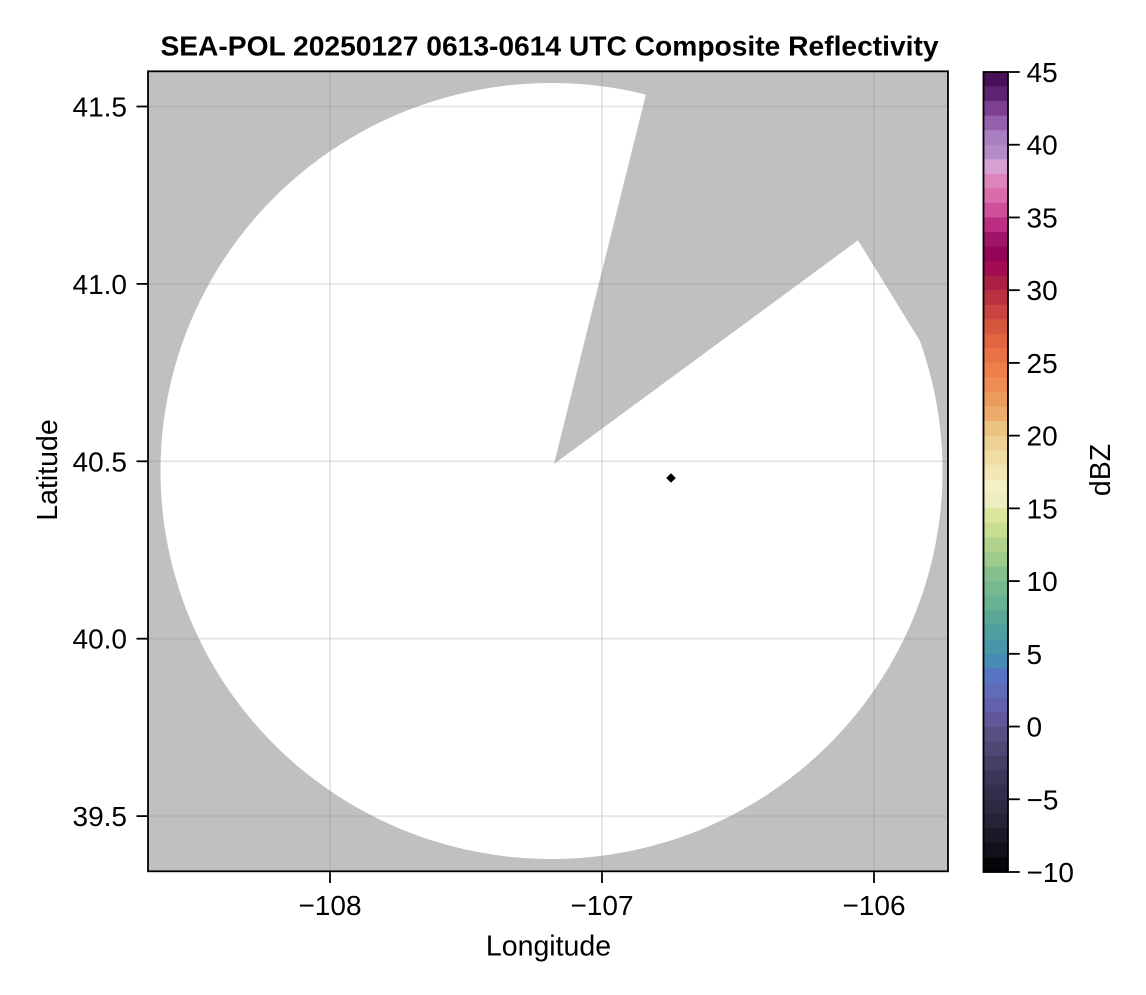 This screenshot has width=1146, height=995. I want to click on svg-text: −10, so click(1051, 872).